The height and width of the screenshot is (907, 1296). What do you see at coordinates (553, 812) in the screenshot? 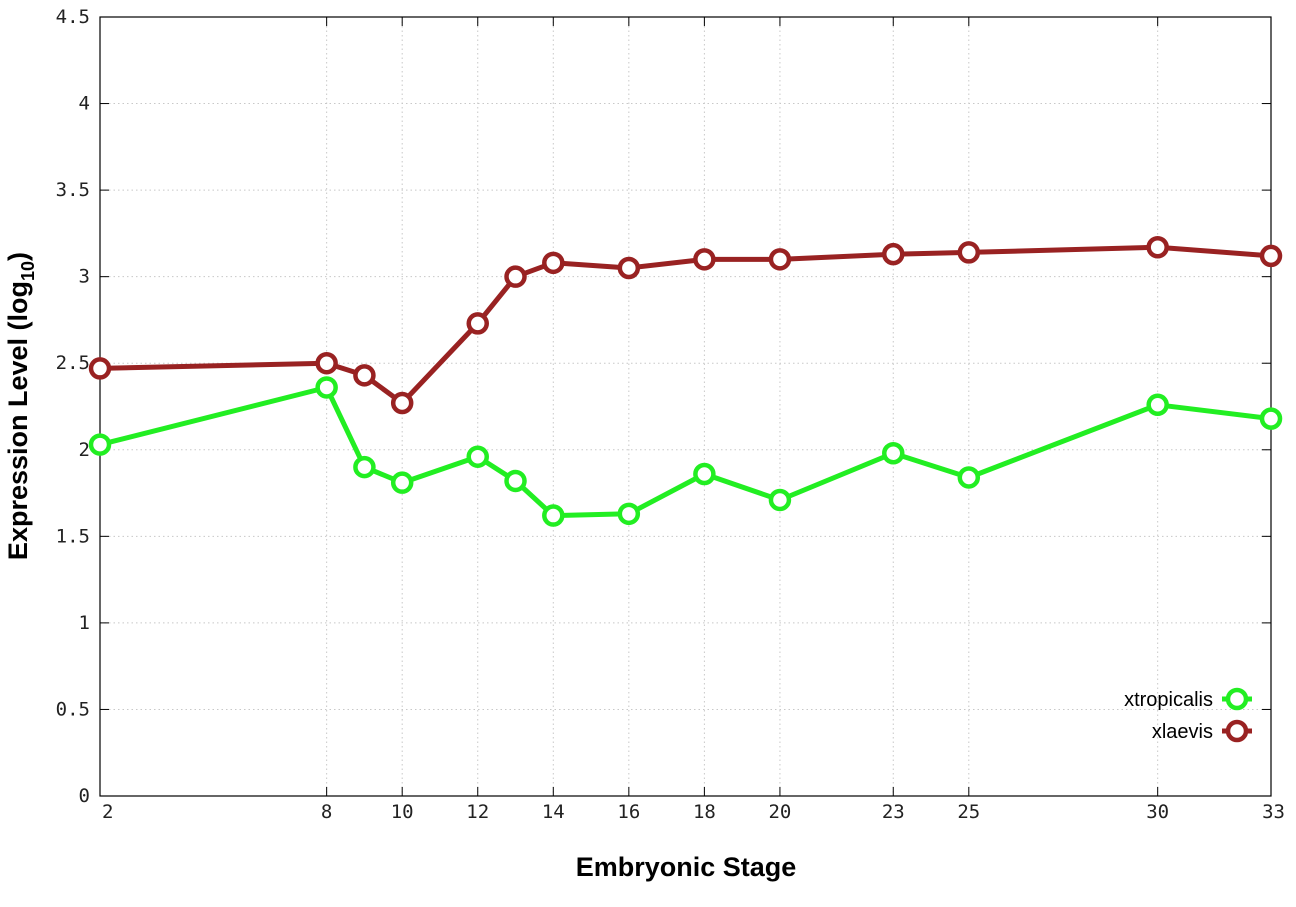
I see `x-tick-label: 14` at bounding box center [553, 812].